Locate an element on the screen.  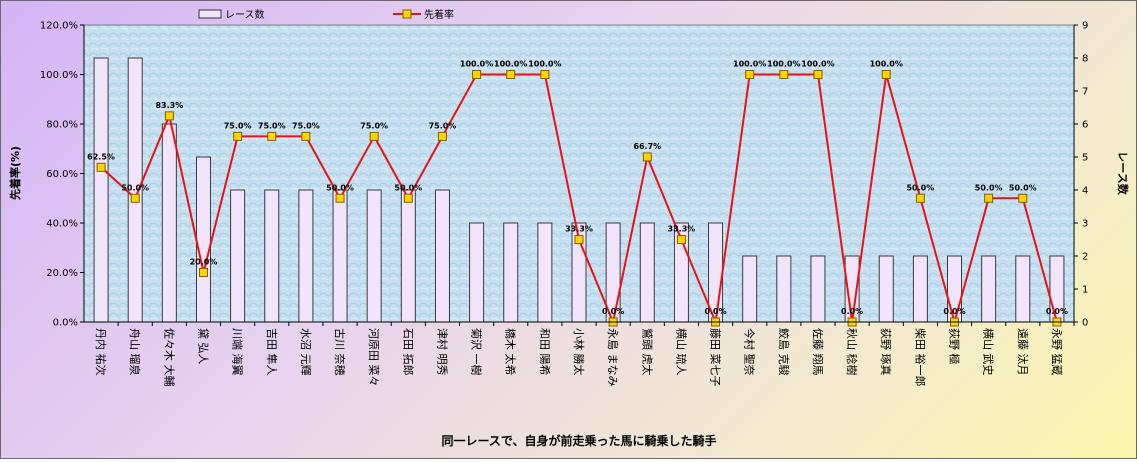
x-tick-label: 荻野 琢真 is located at coordinates (886, 352).